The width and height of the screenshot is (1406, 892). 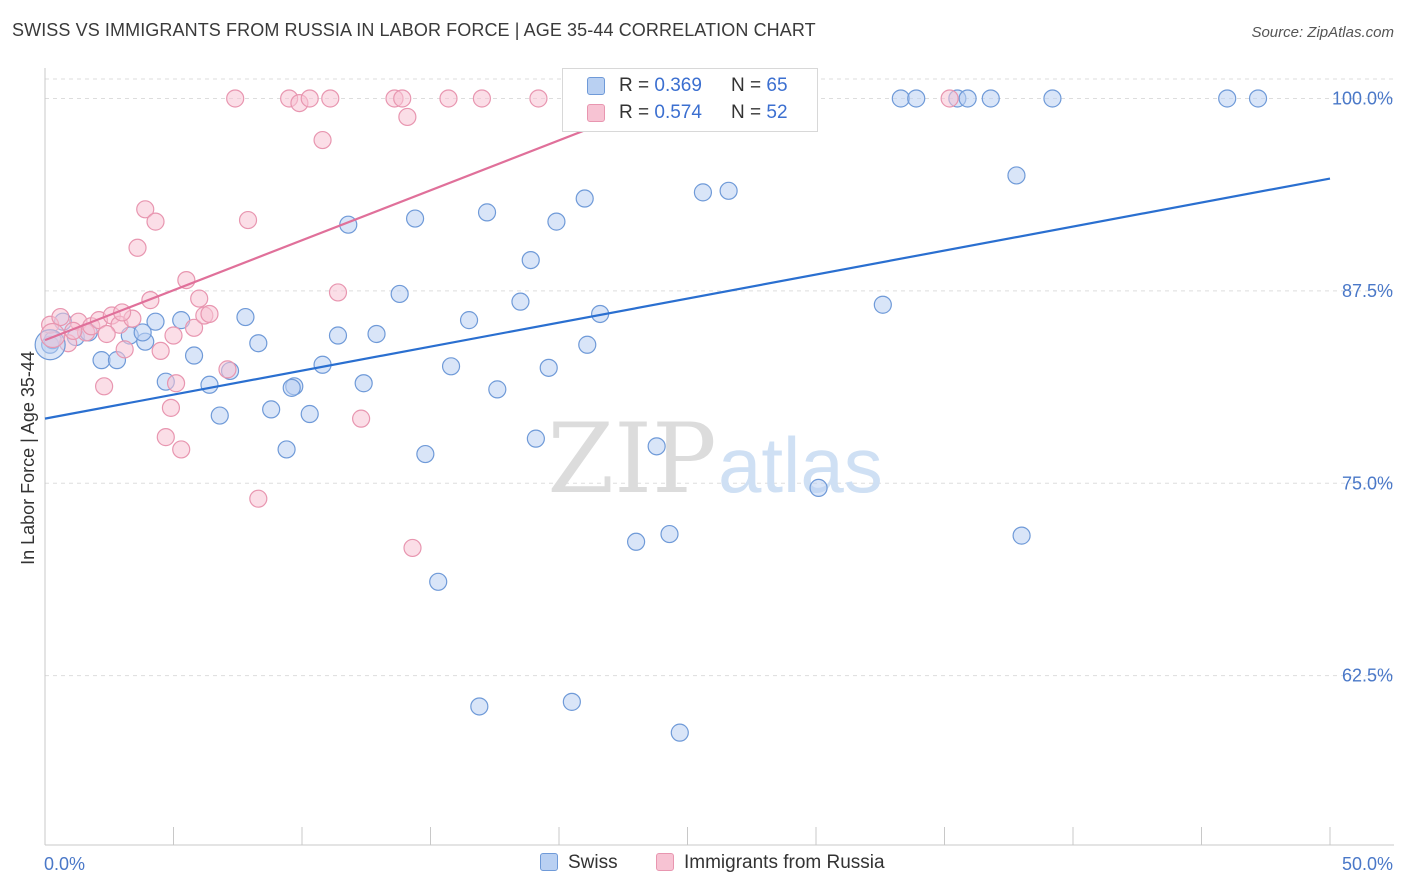 I want to click on bottom-legend-russia: Immigrants from Russia, so click(x=770, y=863).